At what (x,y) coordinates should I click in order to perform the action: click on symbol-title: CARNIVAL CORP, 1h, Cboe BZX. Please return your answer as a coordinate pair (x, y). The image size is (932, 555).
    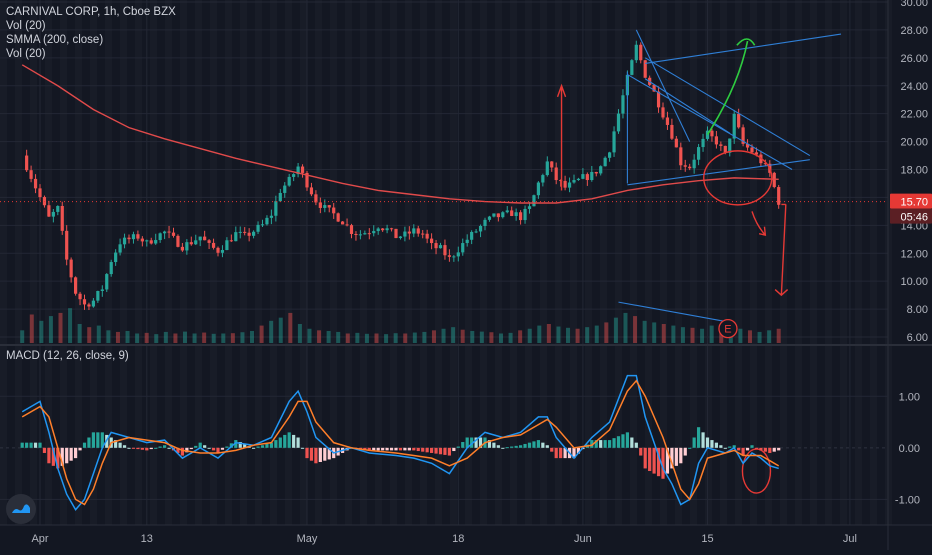
    Looking at the image, I should click on (91, 12).